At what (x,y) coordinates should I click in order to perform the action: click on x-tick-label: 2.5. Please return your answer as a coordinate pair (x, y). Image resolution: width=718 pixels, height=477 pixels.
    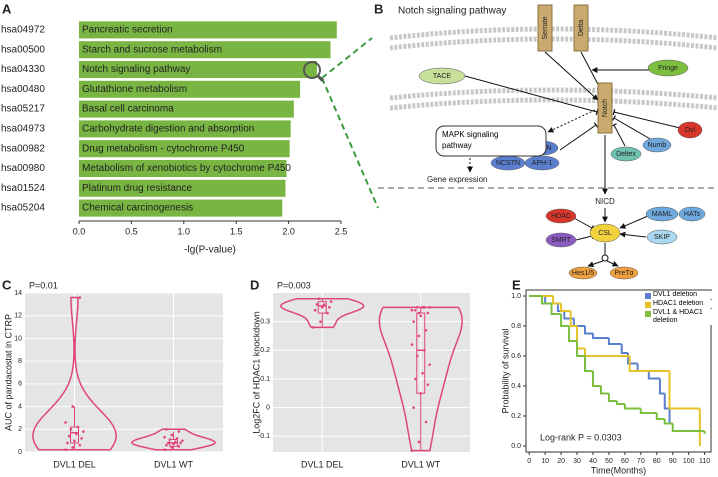
    Looking at the image, I should click on (341, 231).